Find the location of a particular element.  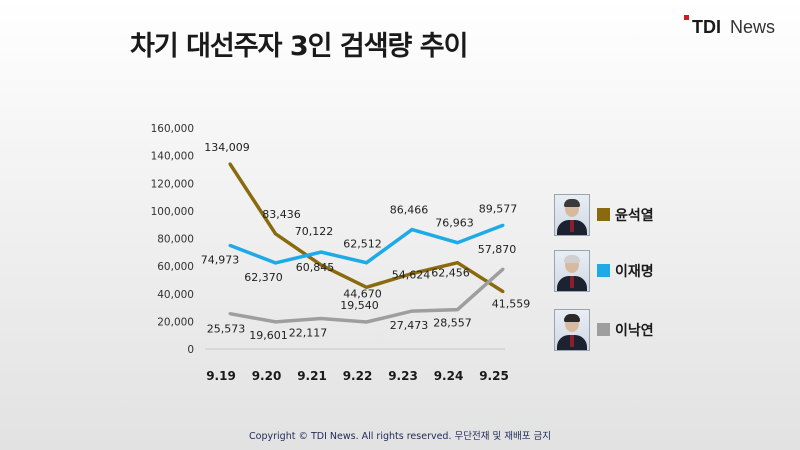

legend-item-1: 이재명 is located at coordinates (619, 271).